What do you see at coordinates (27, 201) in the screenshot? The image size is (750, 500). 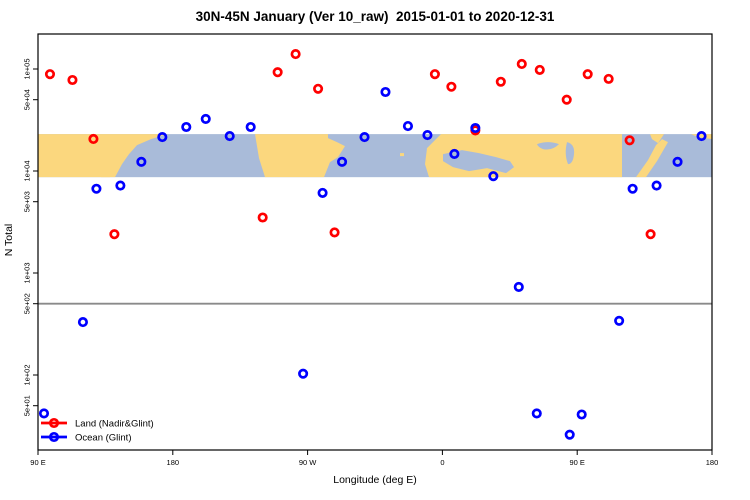 I see `y-tick-label: 5e+03` at bounding box center [27, 201].